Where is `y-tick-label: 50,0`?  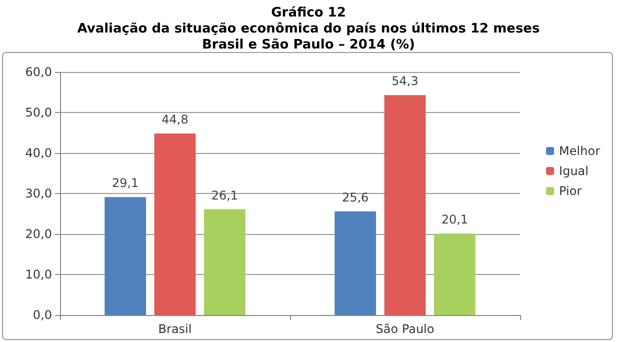 y-tick-label: 50,0 is located at coordinates (38, 113).